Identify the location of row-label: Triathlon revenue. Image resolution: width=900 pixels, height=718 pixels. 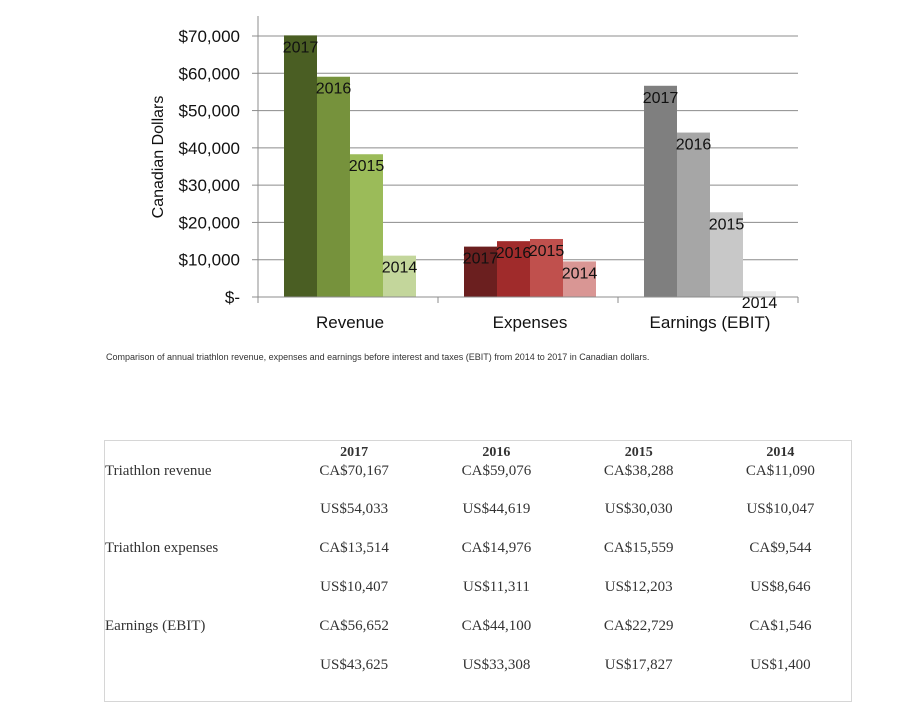
(158, 471).